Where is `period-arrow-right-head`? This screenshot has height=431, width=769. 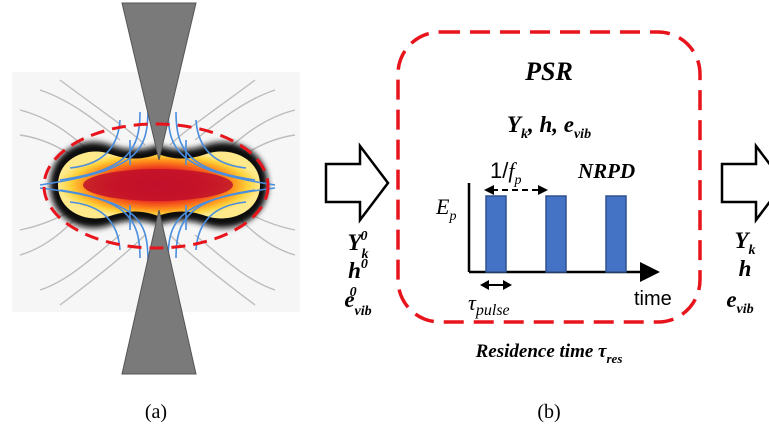
period-arrow-right-head is located at coordinates (543, 190).